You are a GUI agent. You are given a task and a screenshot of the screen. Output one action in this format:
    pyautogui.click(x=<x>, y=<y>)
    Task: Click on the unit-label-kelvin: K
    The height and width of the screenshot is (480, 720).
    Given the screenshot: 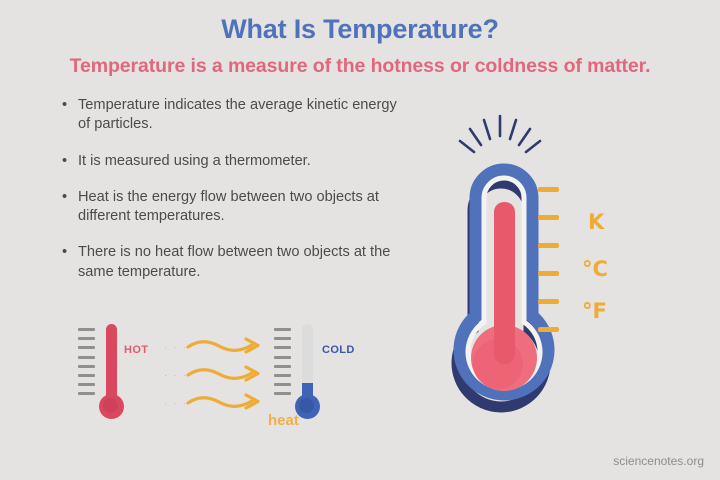 What is the action you would take?
    pyautogui.click(x=596, y=222)
    